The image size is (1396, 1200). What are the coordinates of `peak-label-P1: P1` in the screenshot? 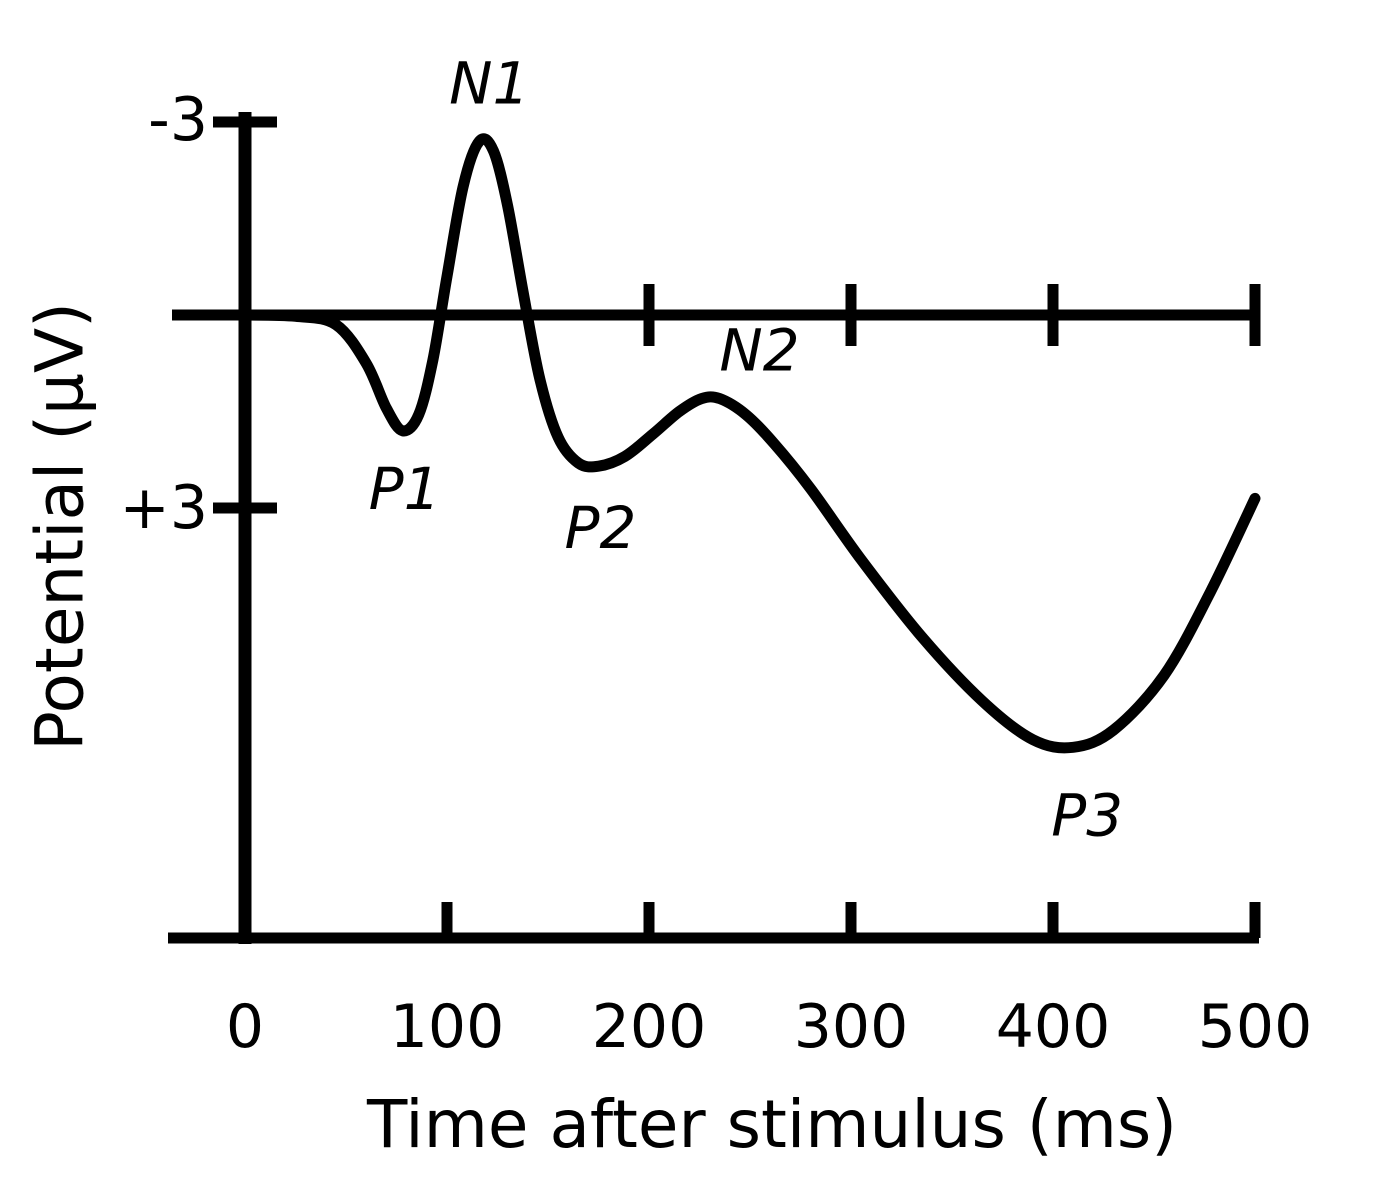 It's located at (405, 489).